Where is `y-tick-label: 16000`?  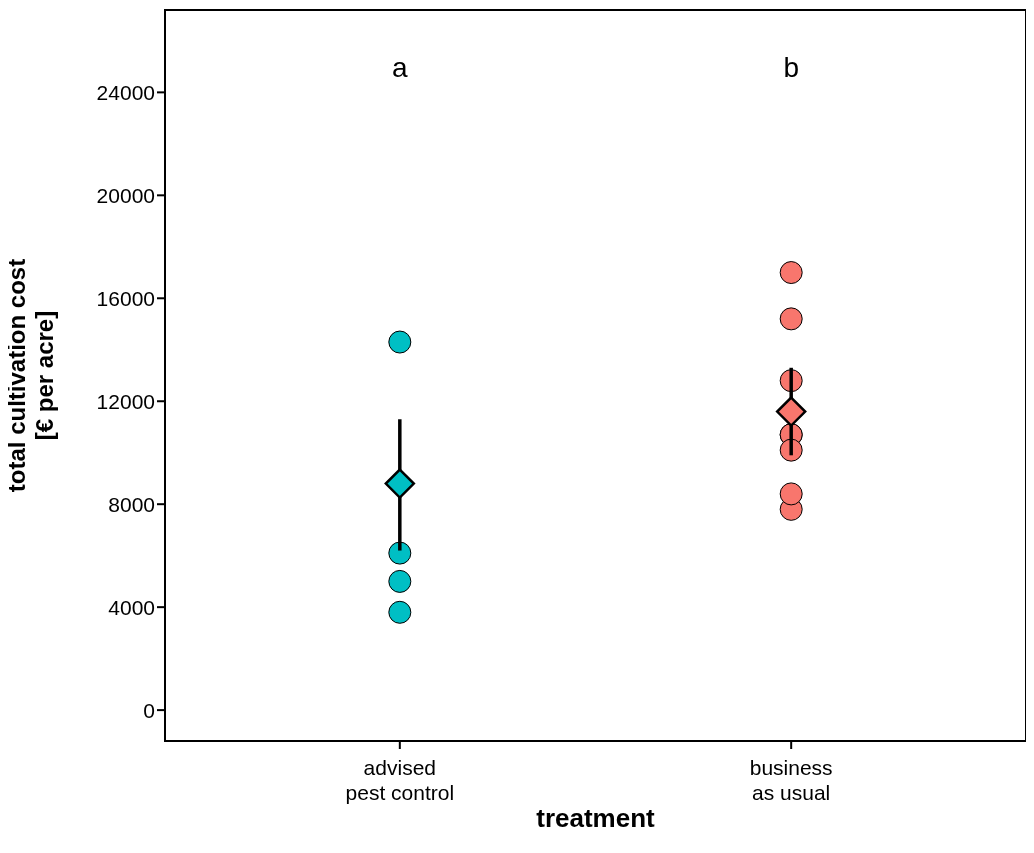
y-tick-label: 16000 is located at coordinates (125, 298).